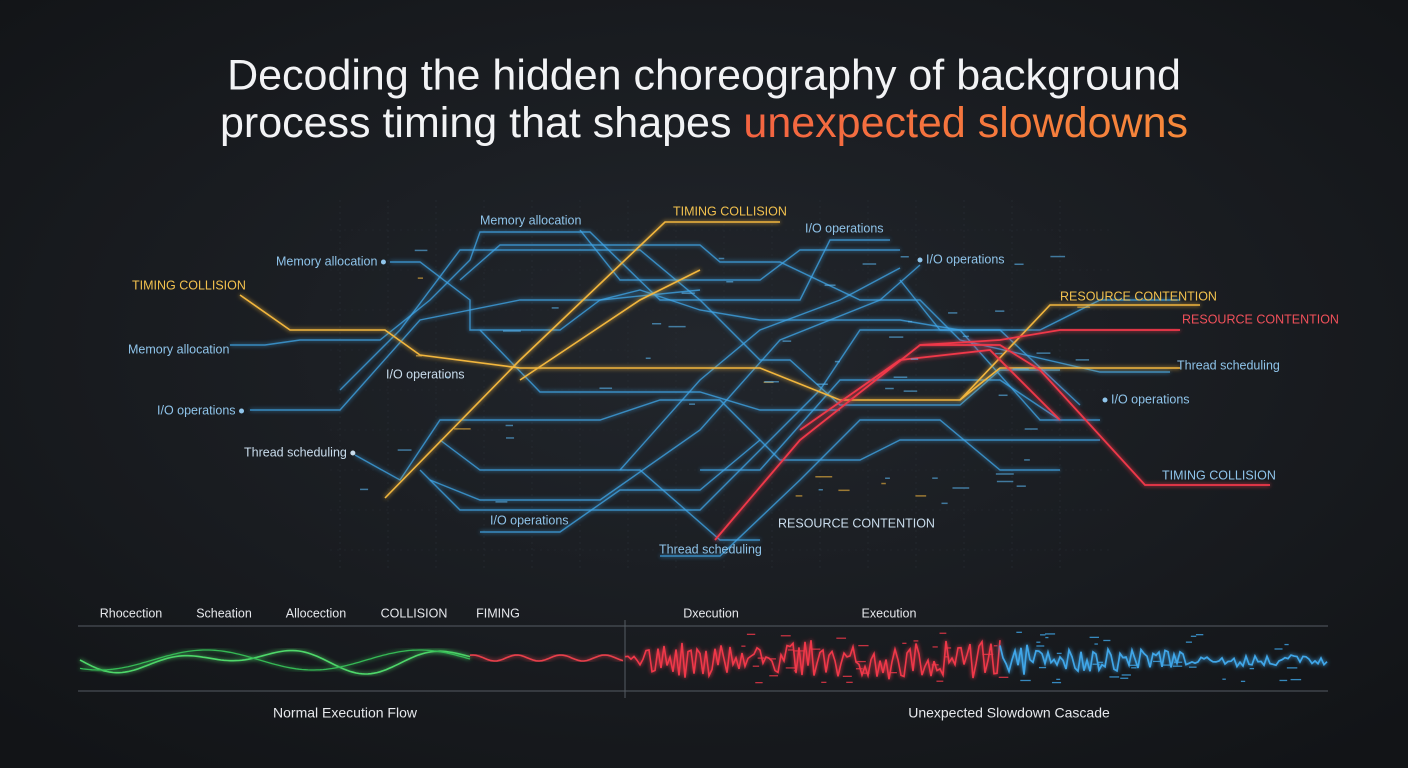 The height and width of the screenshot is (768, 1408). What do you see at coordinates (345, 713) in the screenshot?
I see `timeline-caption: Normal Execution Flow` at bounding box center [345, 713].